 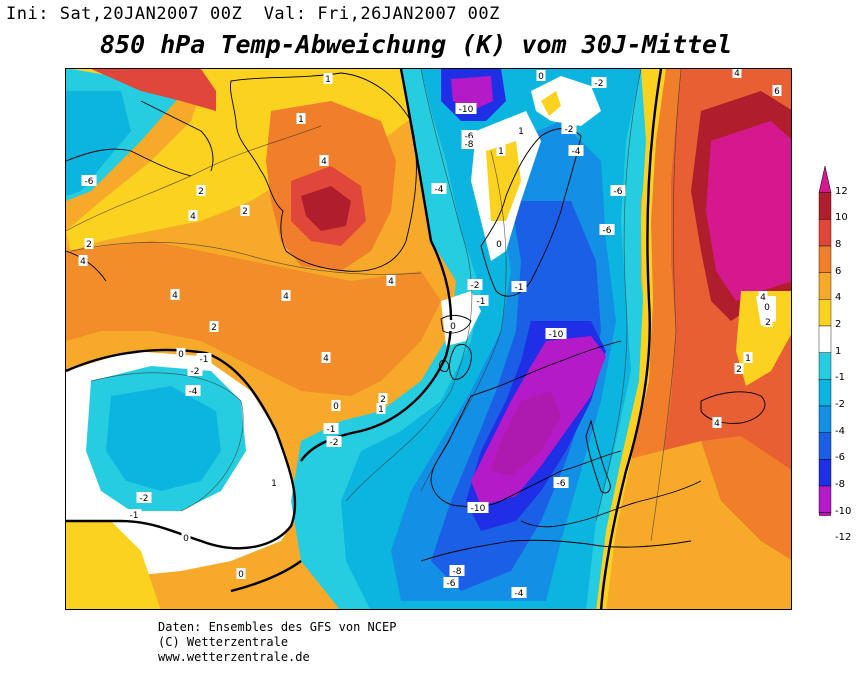 What do you see at coordinates (601, 489) in the screenshot?
I see `mediterranean-coast` at bounding box center [601, 489].